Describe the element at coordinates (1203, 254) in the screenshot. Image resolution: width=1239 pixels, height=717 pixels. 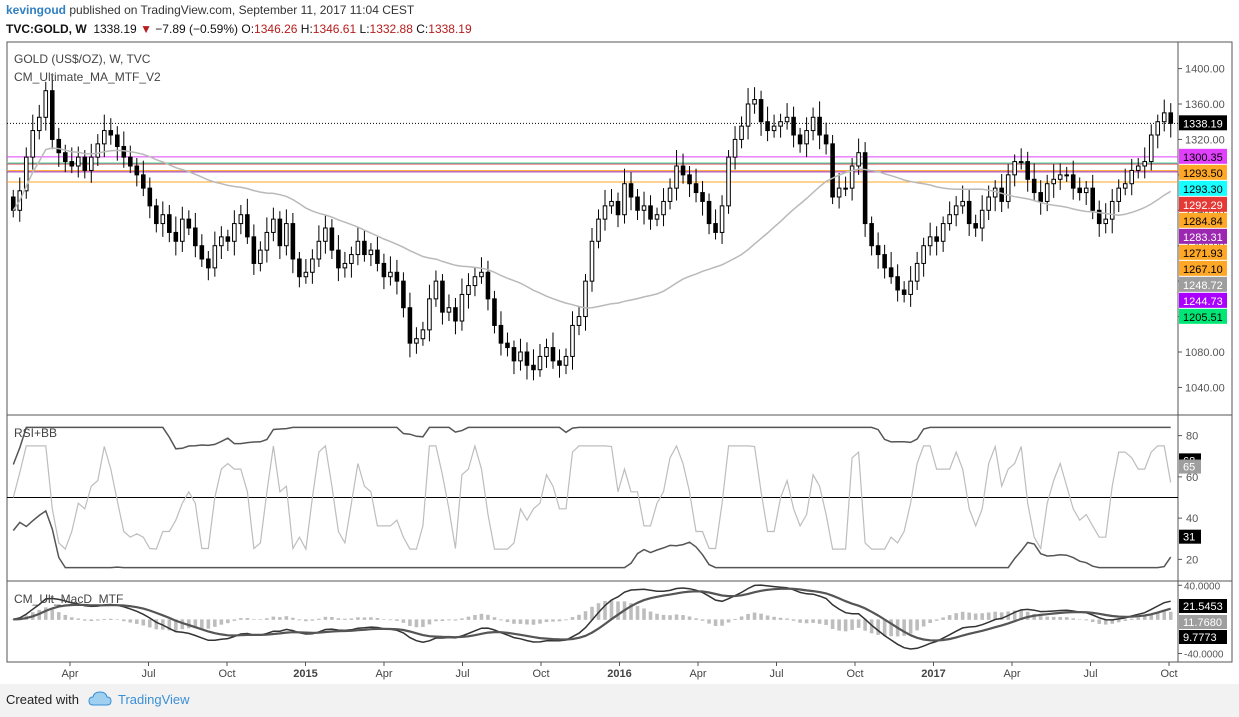
I see `level-label: 1271.93` at that location.